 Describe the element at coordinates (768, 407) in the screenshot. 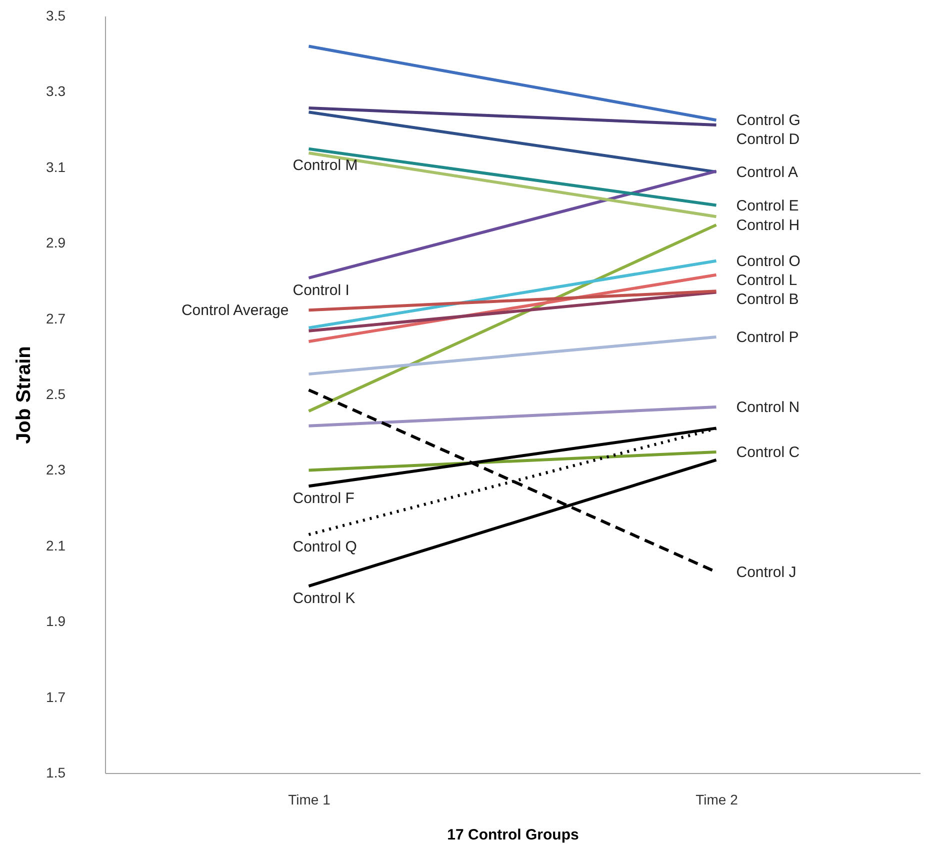

I see `annotation: Control N` at that location.